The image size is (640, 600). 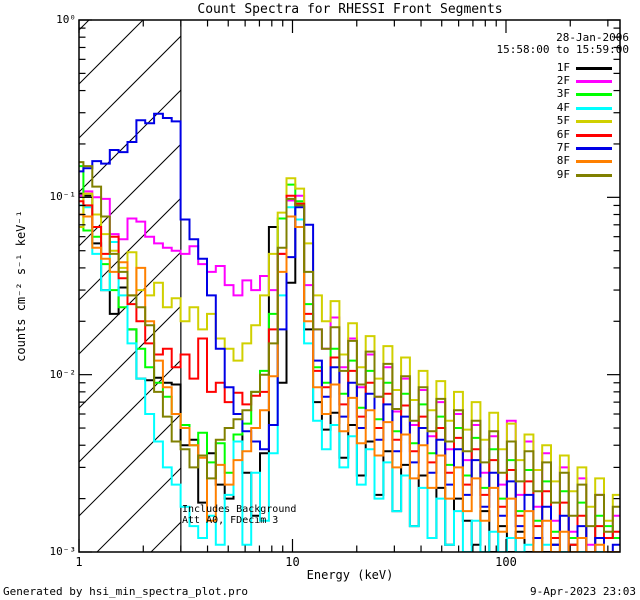 What do you see at coordinates (350, 9) in the screenshot?
I see `chart-title: Count Spectra for RHESSI Front Segments` at bounding box center [350, 9].